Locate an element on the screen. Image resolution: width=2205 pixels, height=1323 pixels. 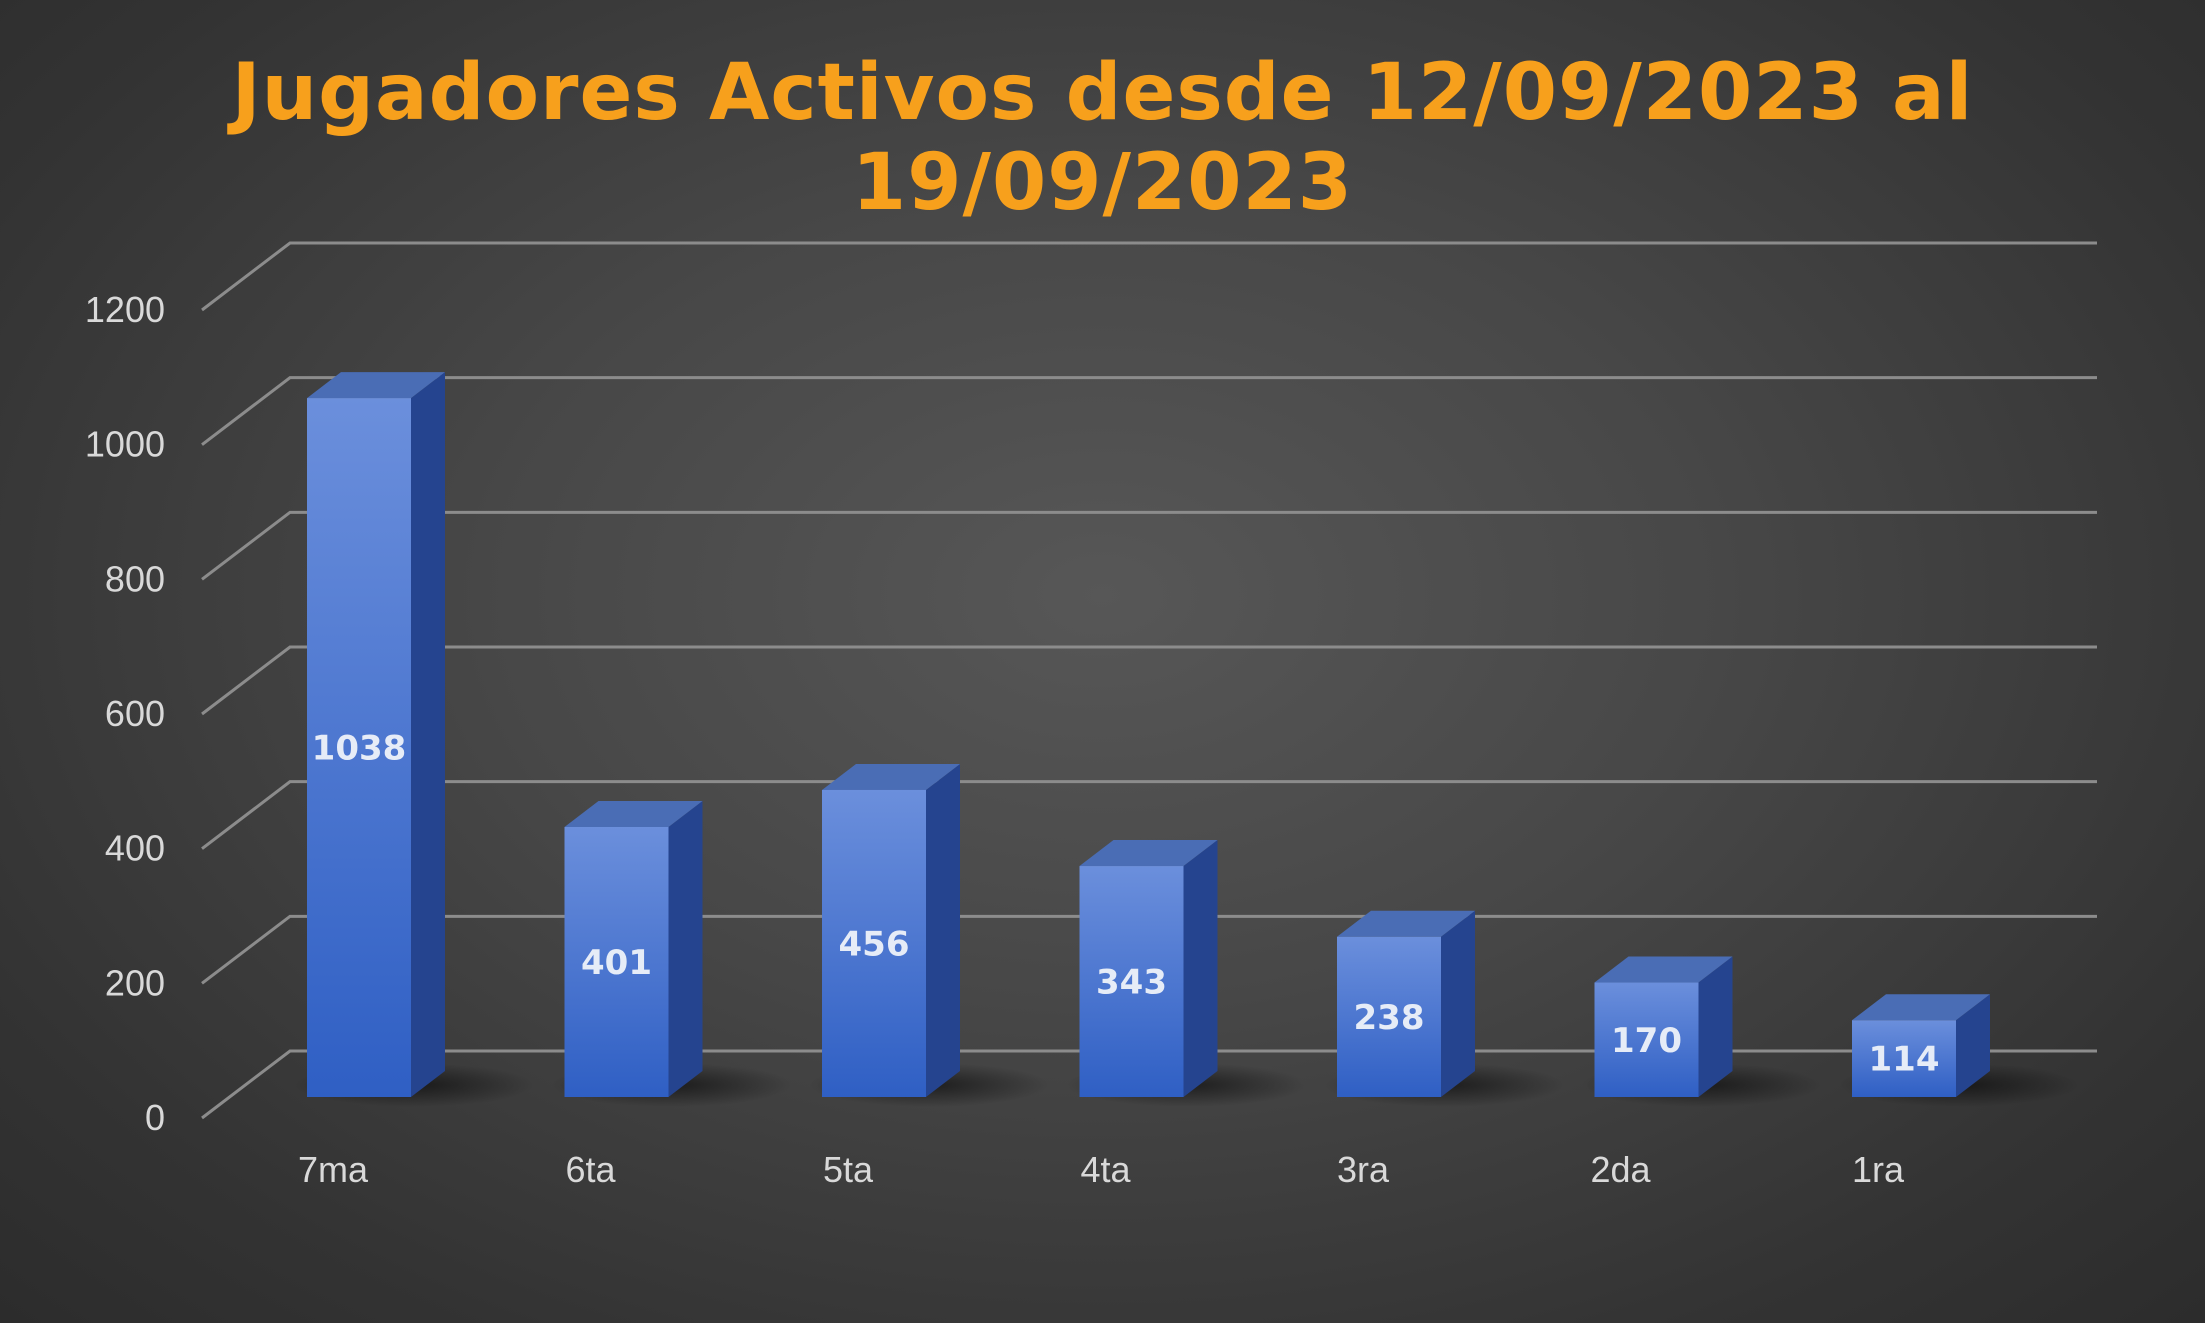
bar-7ma is located at coordinates (376, 735).